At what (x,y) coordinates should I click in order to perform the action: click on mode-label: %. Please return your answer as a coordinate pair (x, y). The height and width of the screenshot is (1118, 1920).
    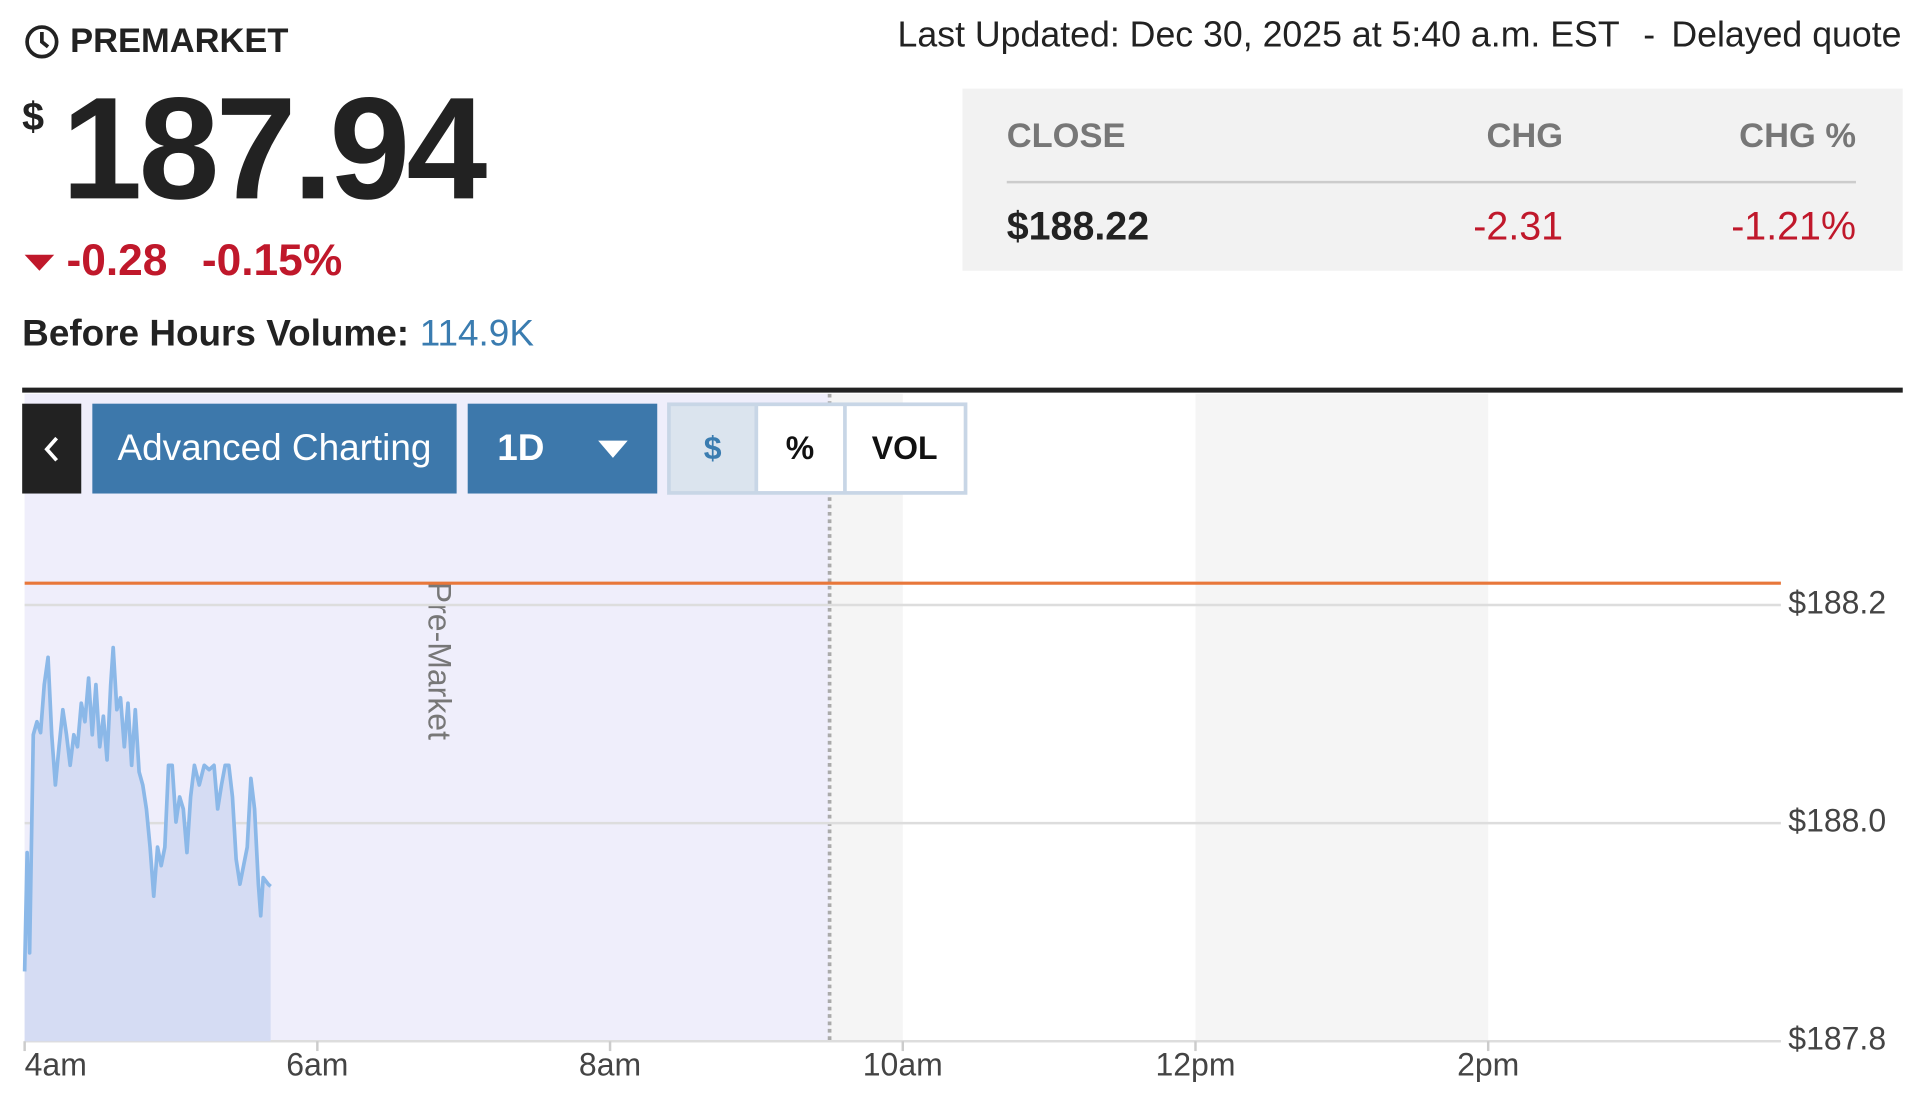
    Looking at the image, I should click on (800, 448).